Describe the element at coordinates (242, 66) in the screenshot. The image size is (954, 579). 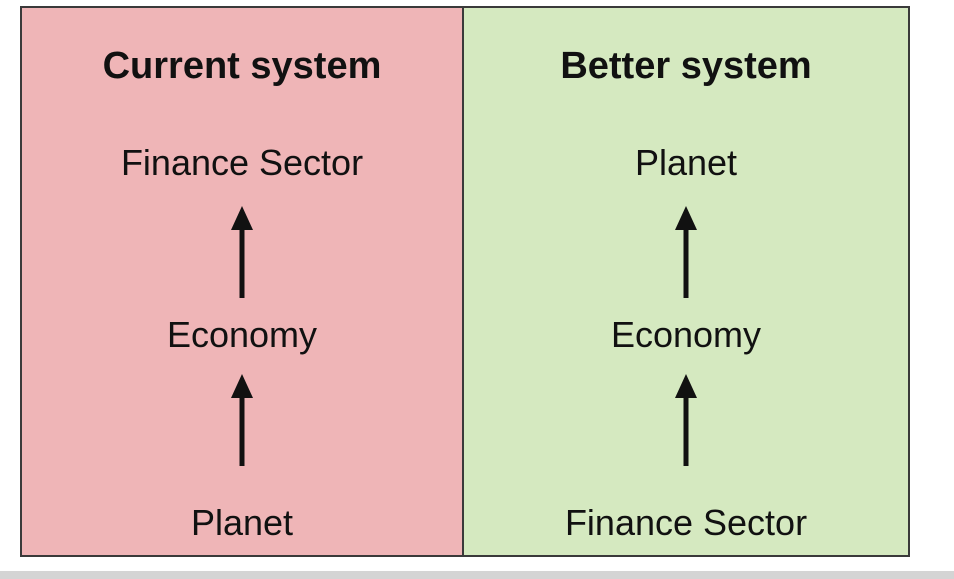
I see `current-system-title: Current system` at that location.